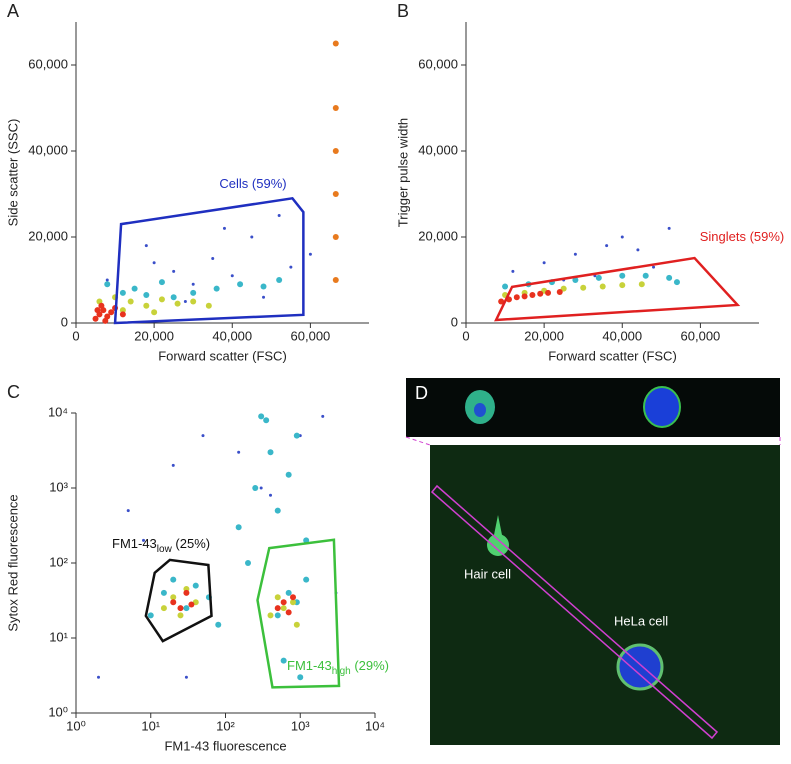 This screenshot has width=791, height=764. I want to click on y-axis-label: Sytox Red fluorescence, so click(12, 562).